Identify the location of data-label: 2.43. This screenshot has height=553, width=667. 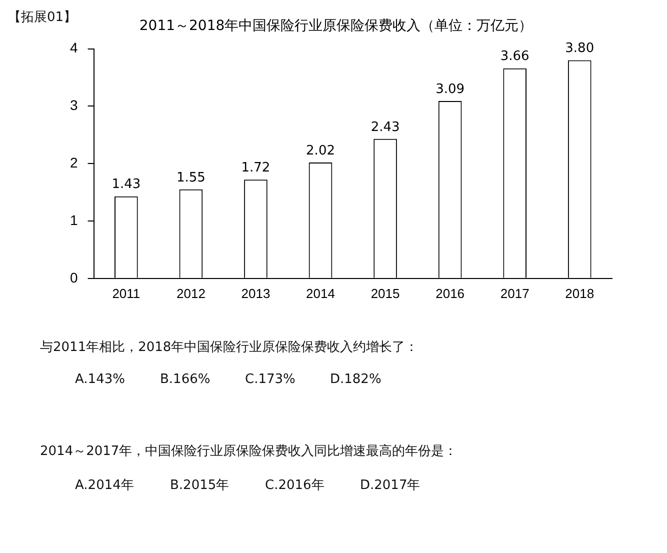
(385, 127).